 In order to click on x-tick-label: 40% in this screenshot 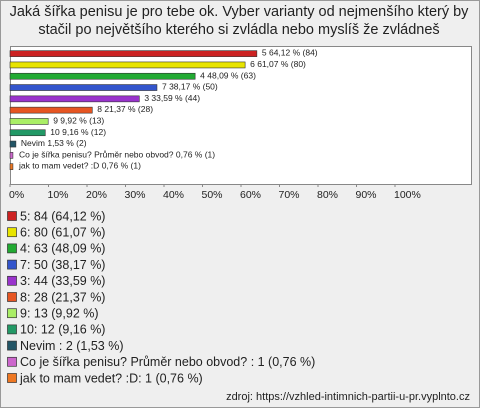, I will do `click(173, 195)`.